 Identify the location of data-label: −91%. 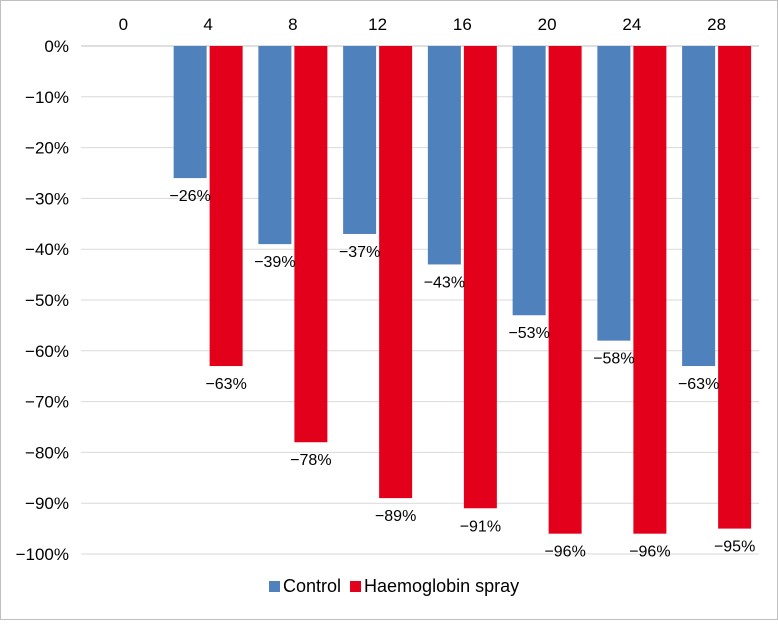
(480, 526).